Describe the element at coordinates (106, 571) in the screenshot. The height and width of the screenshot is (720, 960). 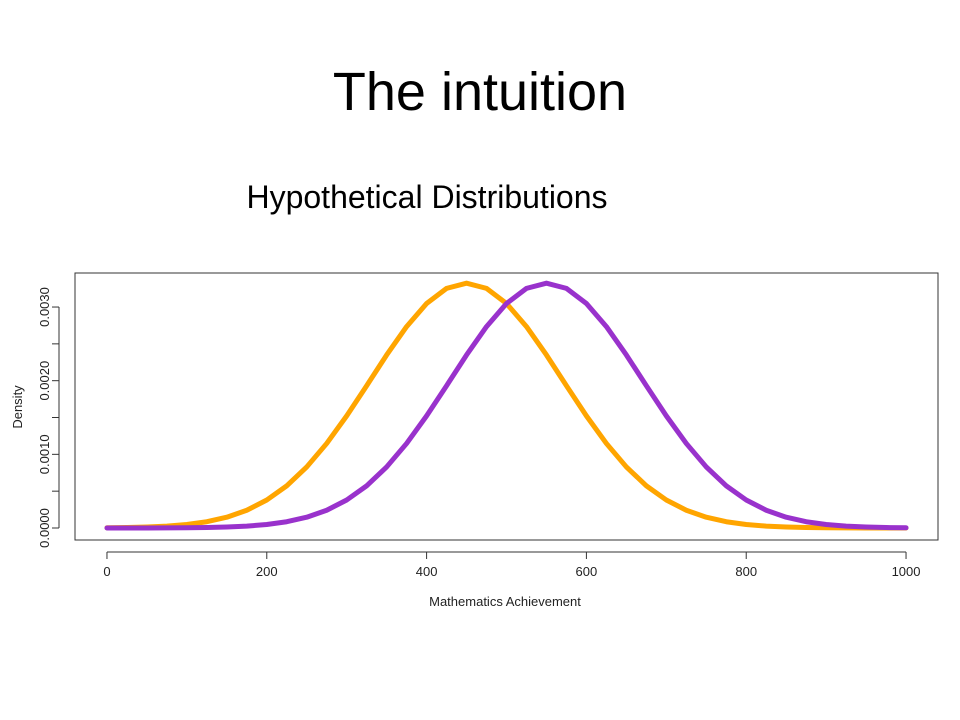
I see `x-tick-label: 0` at that location.